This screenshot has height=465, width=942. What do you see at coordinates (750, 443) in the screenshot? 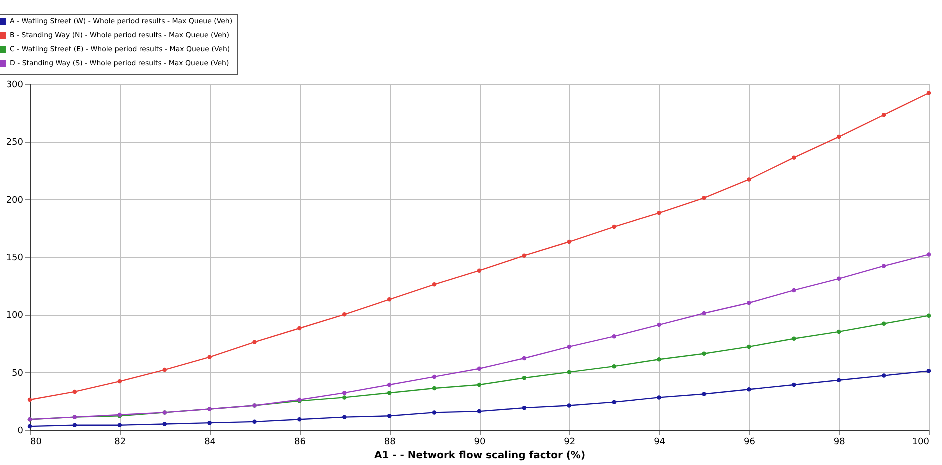
I see `x-tick-label: 96` at bounding box center [750, 443].